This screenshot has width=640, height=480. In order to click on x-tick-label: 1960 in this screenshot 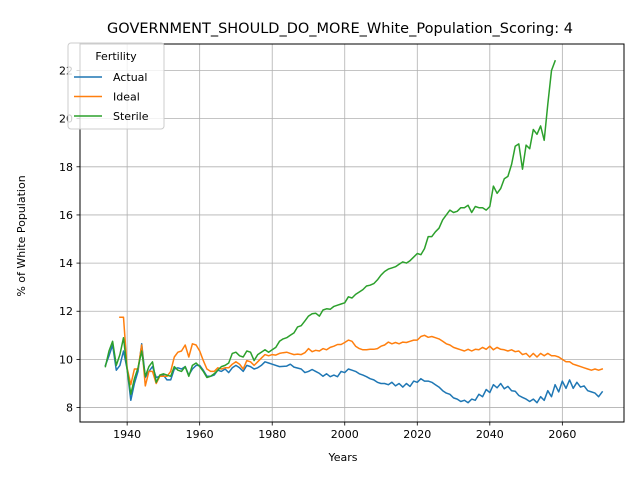, I will do `click(200, 434)`.